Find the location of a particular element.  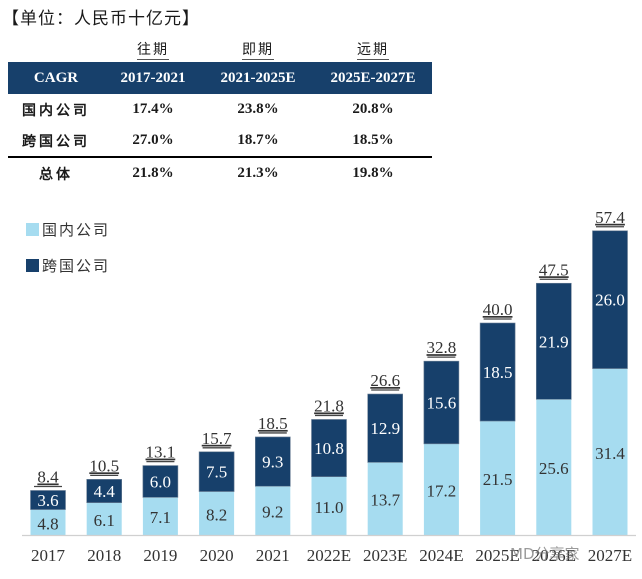

data-label-multinational: 7.5 is located at coordinates (216, 472).